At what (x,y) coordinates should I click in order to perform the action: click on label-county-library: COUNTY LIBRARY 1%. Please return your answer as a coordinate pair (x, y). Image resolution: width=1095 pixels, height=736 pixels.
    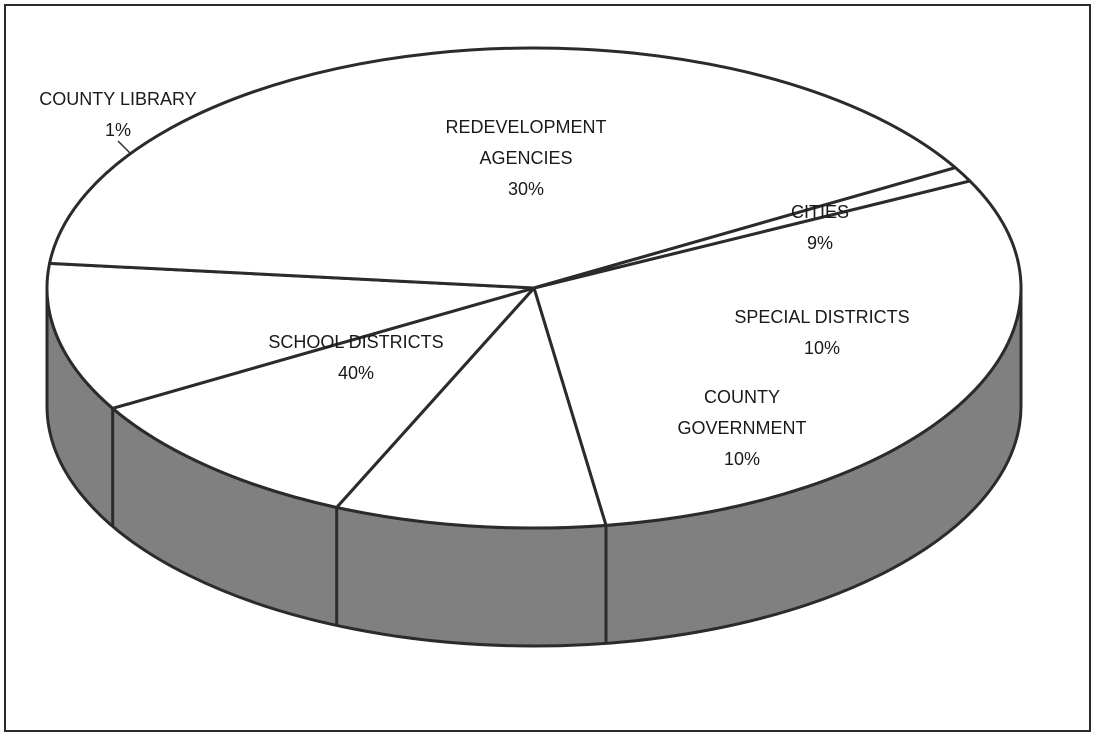
    Looking at the image, I should click on (117, 114).